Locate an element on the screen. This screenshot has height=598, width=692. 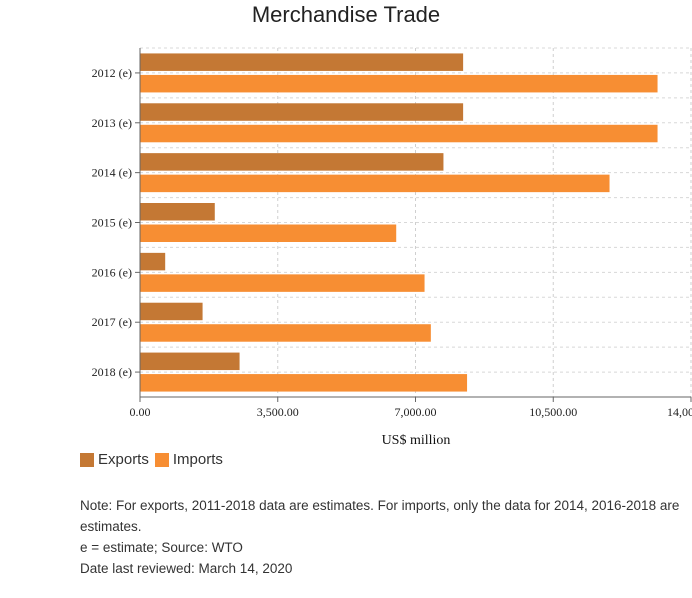
legend-label-exports: Exports is located at coordinates (123, 459).